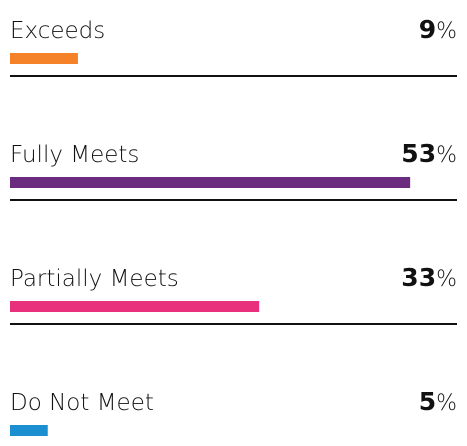 Image resolution: width=467 pixels, height=446 pixels. I want to click on category-label: Do Not Meet, so click(82, 403).